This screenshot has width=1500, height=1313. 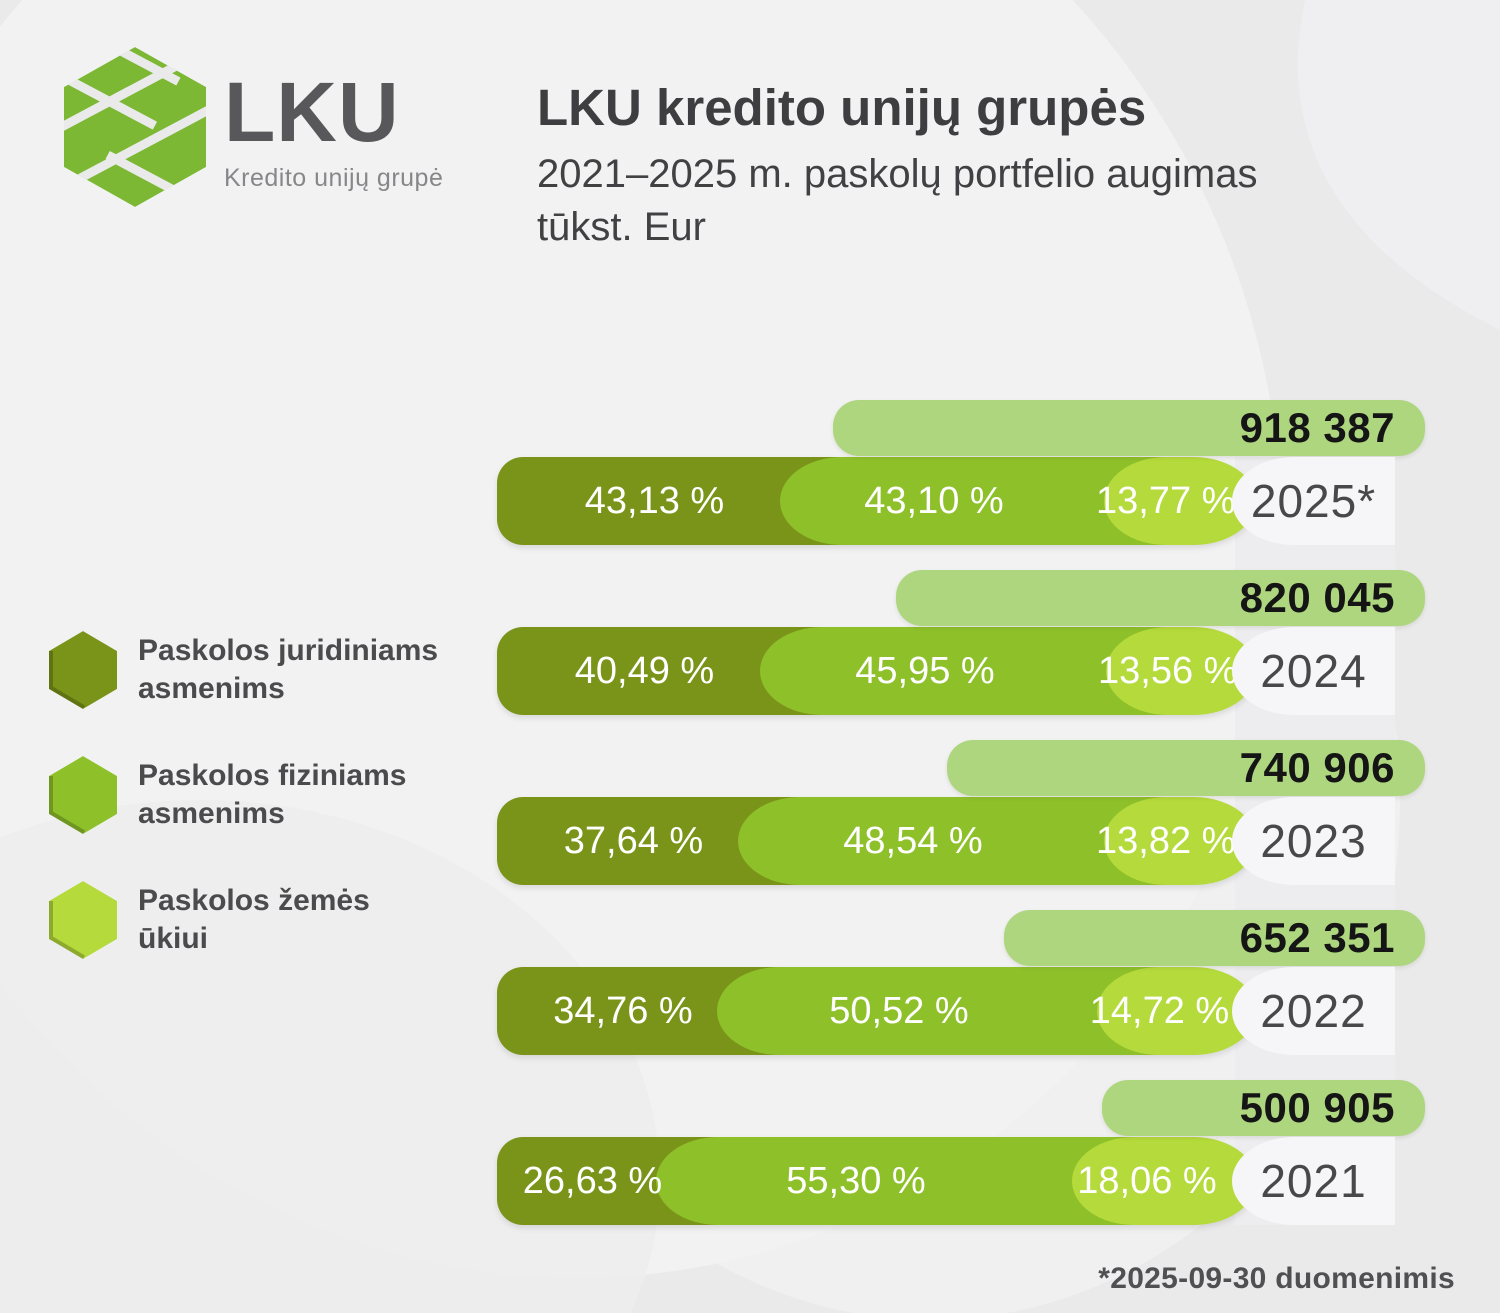 What do you see at coordinates (272, 775) in the screenshot?
I see `legend-label-line1: Paskolos fiziniams` at bounding box center [272, 775].